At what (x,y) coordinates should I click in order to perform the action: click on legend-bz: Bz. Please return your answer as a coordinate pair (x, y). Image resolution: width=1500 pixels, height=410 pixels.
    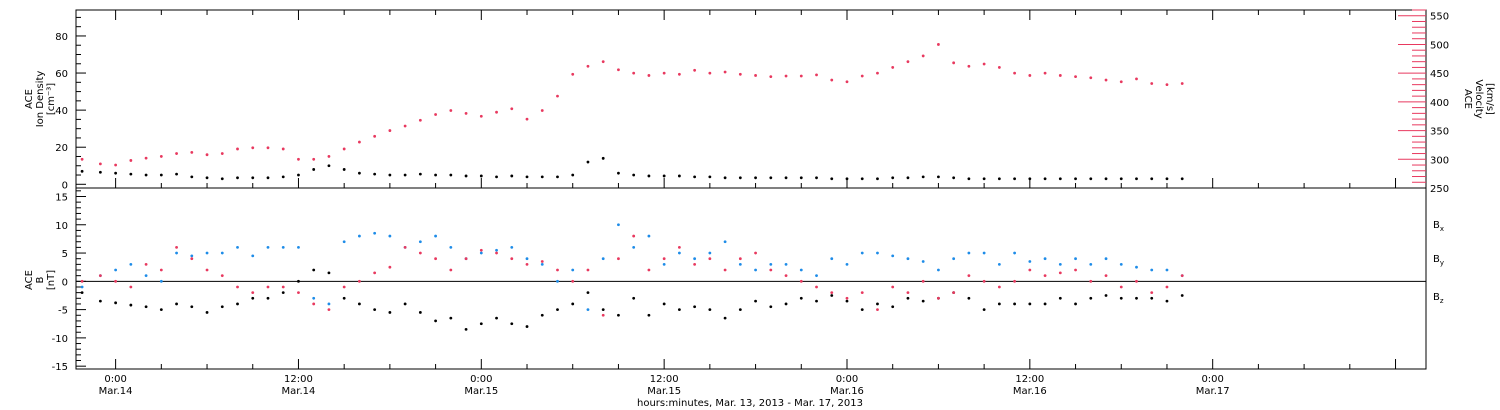
    Looking at the image, I should click on (1438, 298).